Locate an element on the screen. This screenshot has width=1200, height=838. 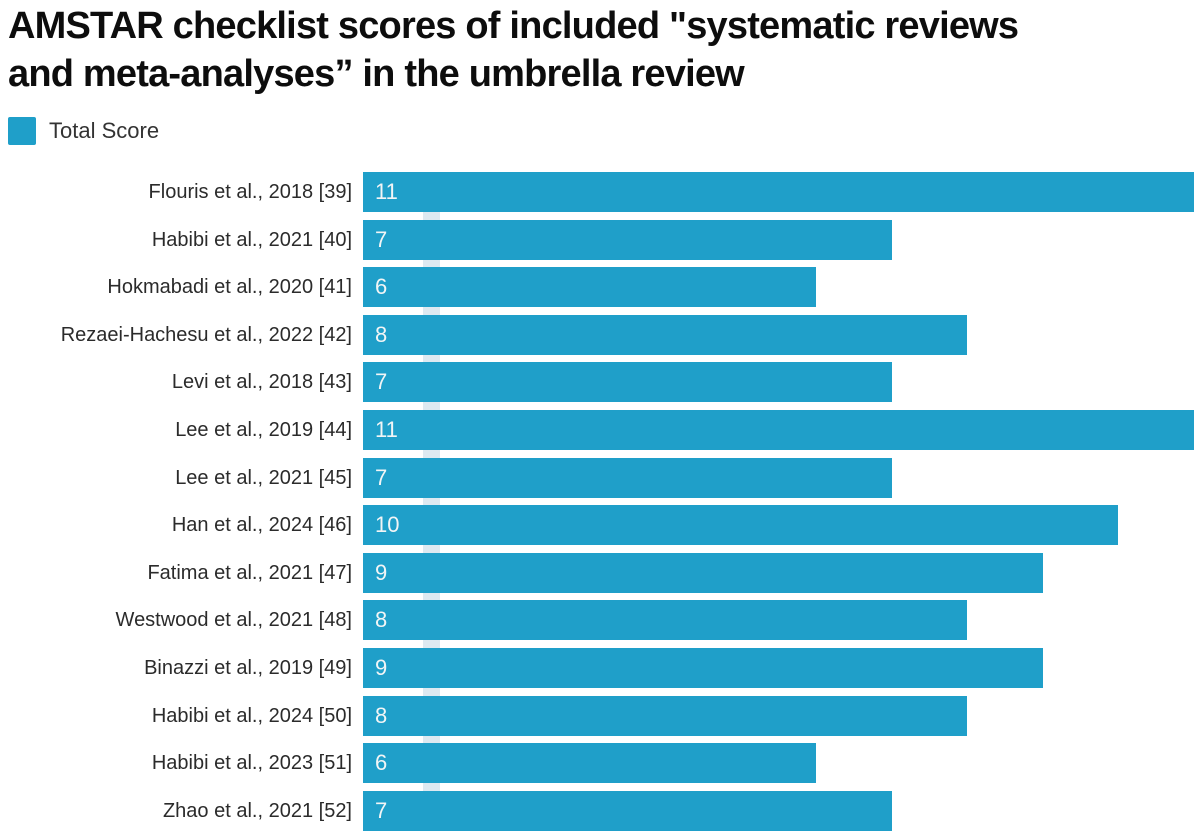
bar-row: Binazzi et al., 2019 [49] 9 is located at coordinates (600, 667).